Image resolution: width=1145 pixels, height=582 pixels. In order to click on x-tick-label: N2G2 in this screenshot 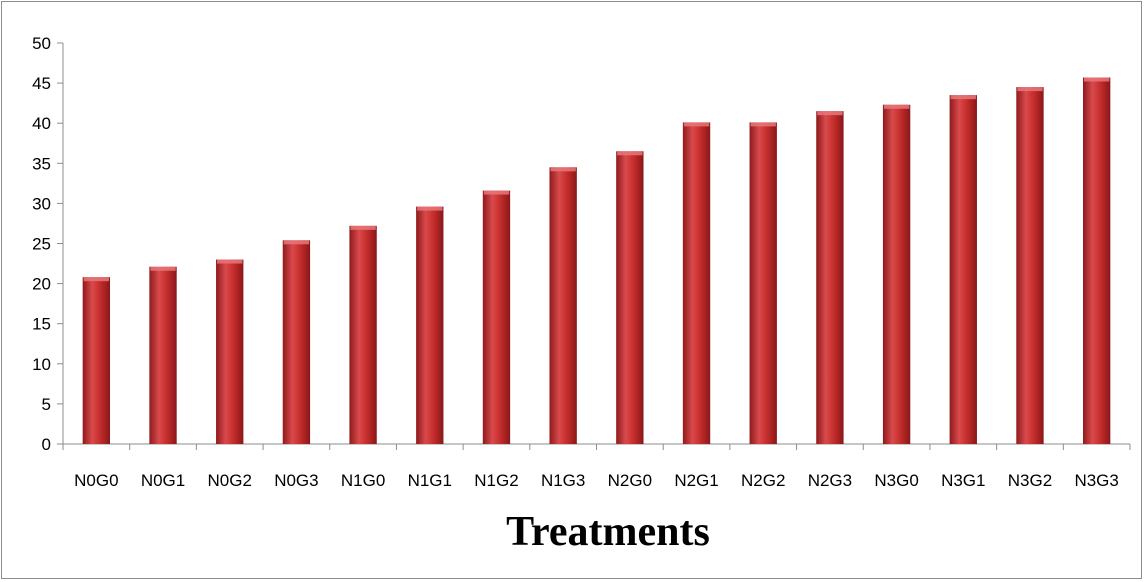, I will do `click(763, 480)`.